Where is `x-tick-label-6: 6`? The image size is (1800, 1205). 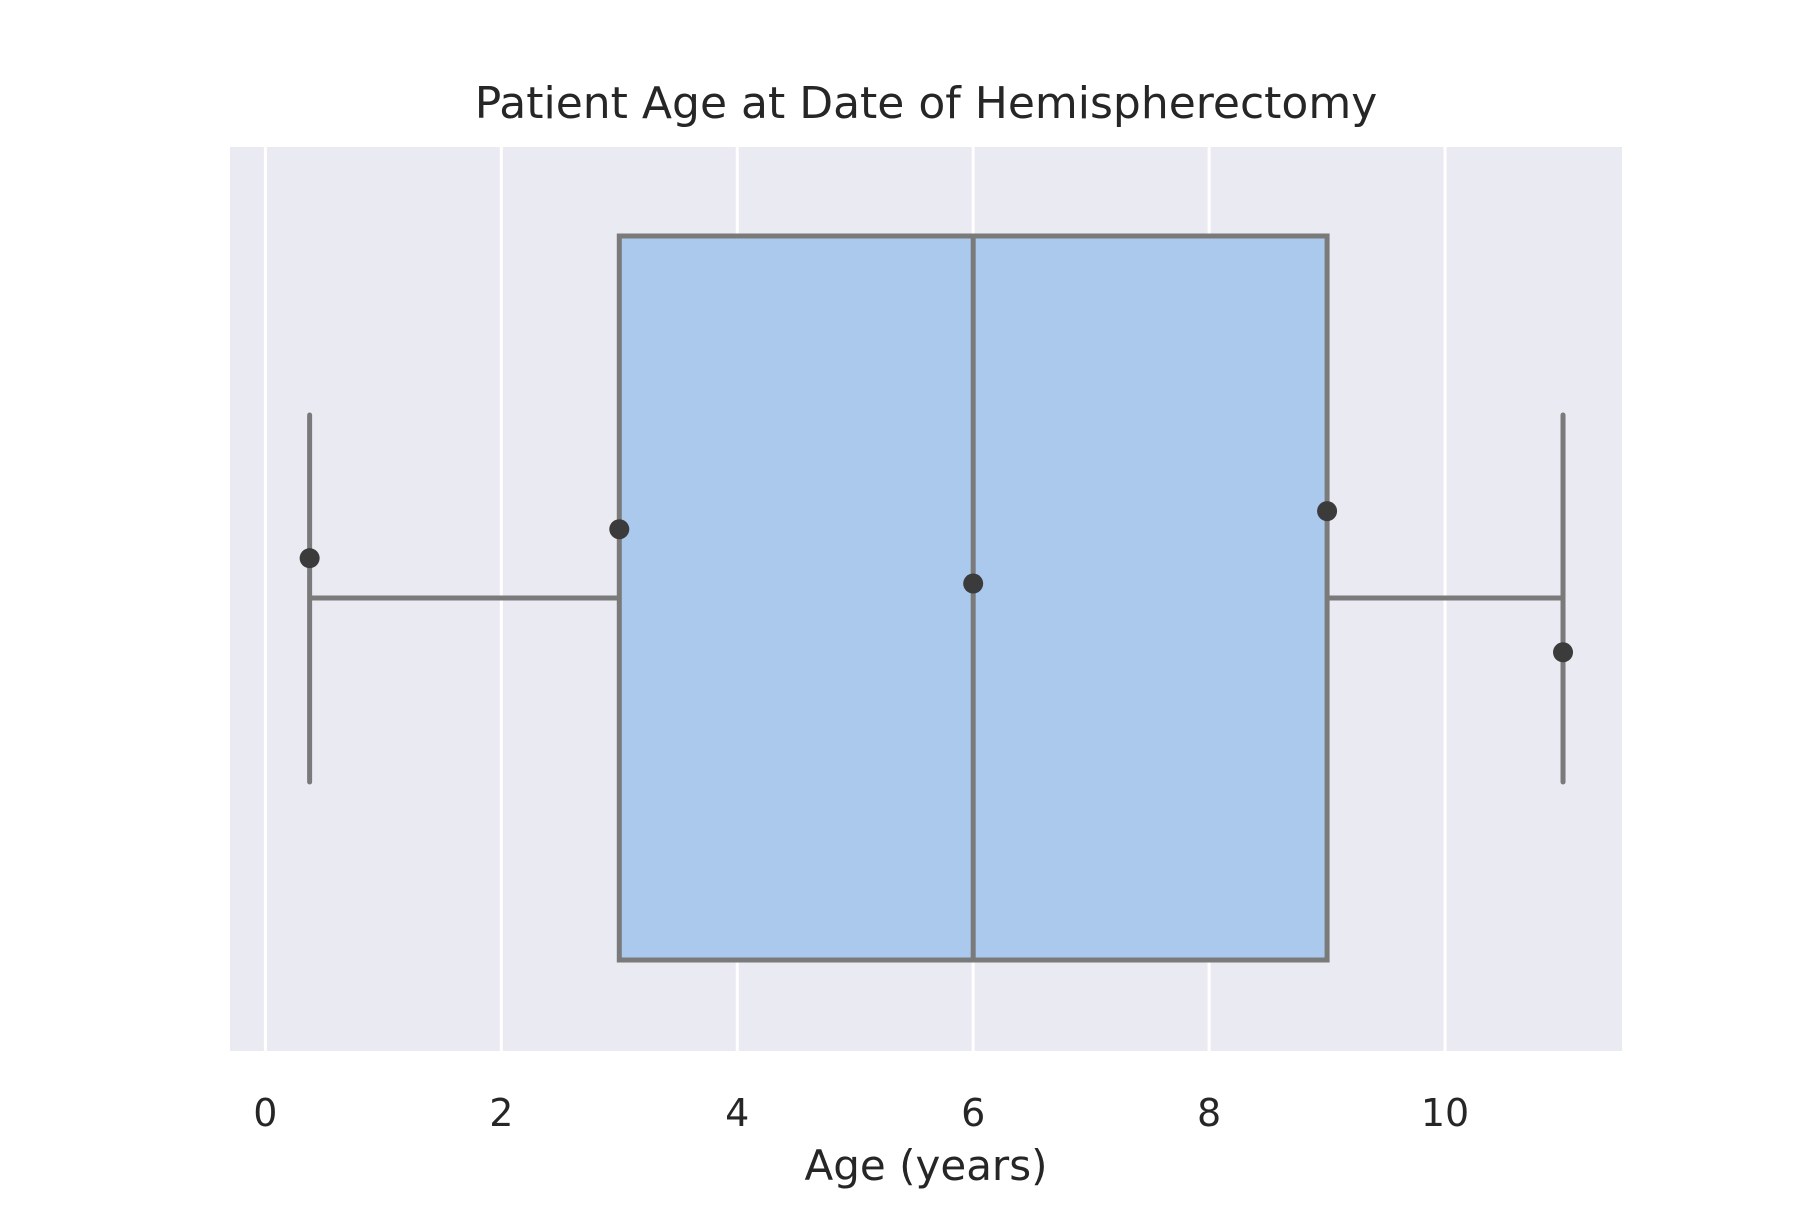
x-tick-label-6: 6 is located at coordinates (973, 1113).